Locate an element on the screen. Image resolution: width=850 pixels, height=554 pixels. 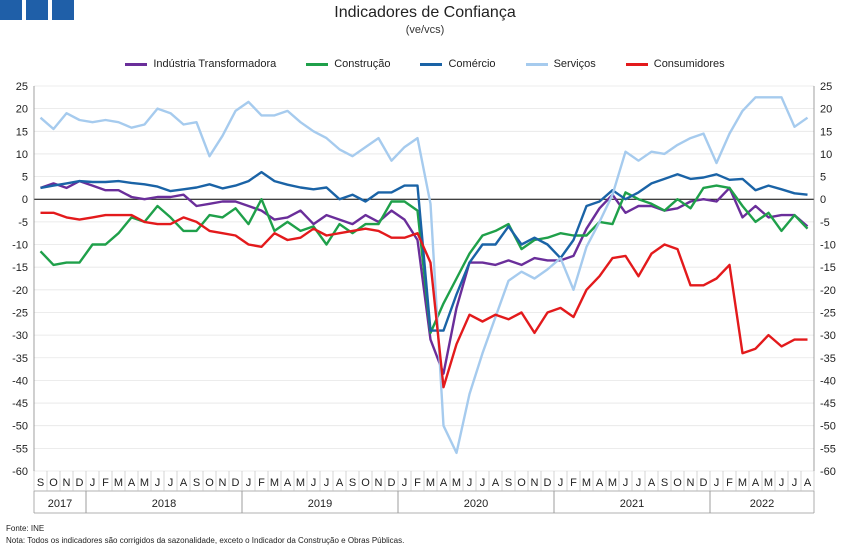
year-label: 2021 is located at coordinates (632, 504).